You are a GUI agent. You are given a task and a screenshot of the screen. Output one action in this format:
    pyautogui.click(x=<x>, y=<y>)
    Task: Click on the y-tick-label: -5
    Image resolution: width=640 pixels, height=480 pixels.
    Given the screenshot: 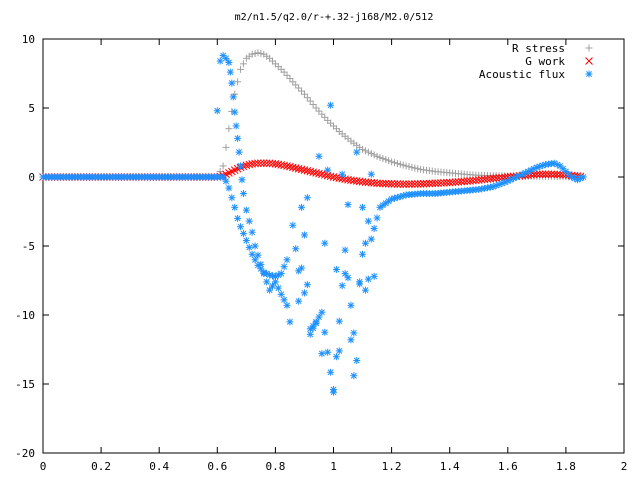 What is the action you would take?
    pyautogui.click(x=28, y=246)
    